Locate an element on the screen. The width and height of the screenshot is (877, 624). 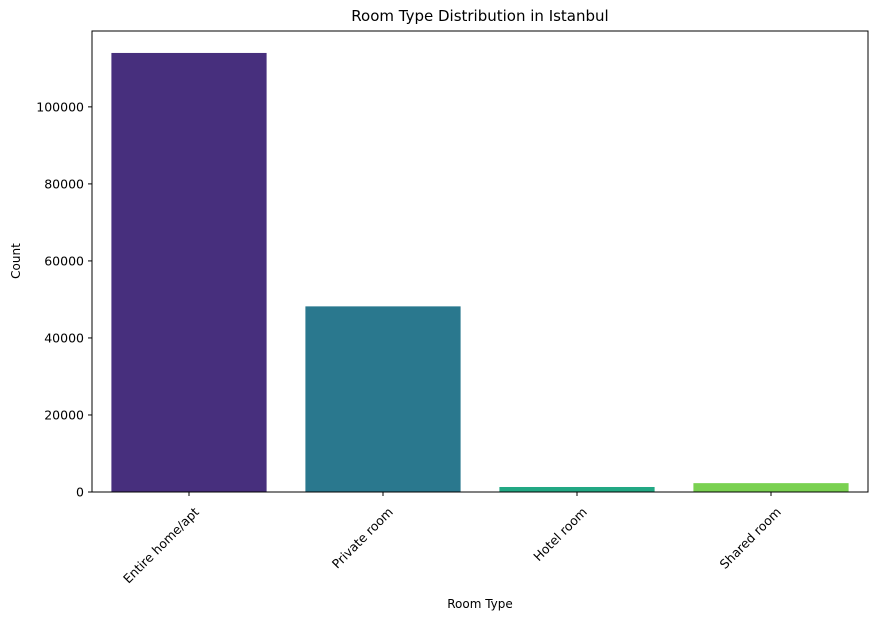
chart-title: Room Type Distribution in Istanbul is located at coordinates (479, 16).